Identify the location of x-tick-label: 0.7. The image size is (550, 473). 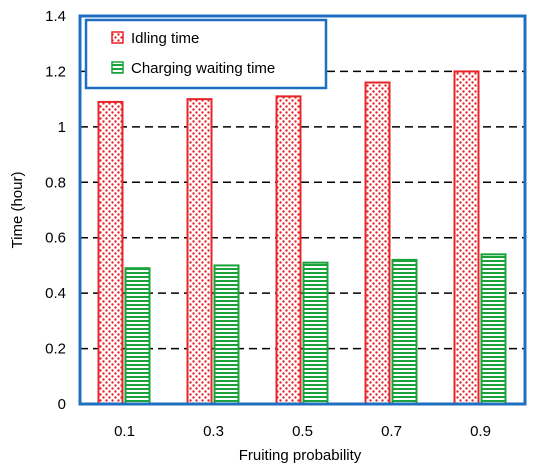
(391, 431).